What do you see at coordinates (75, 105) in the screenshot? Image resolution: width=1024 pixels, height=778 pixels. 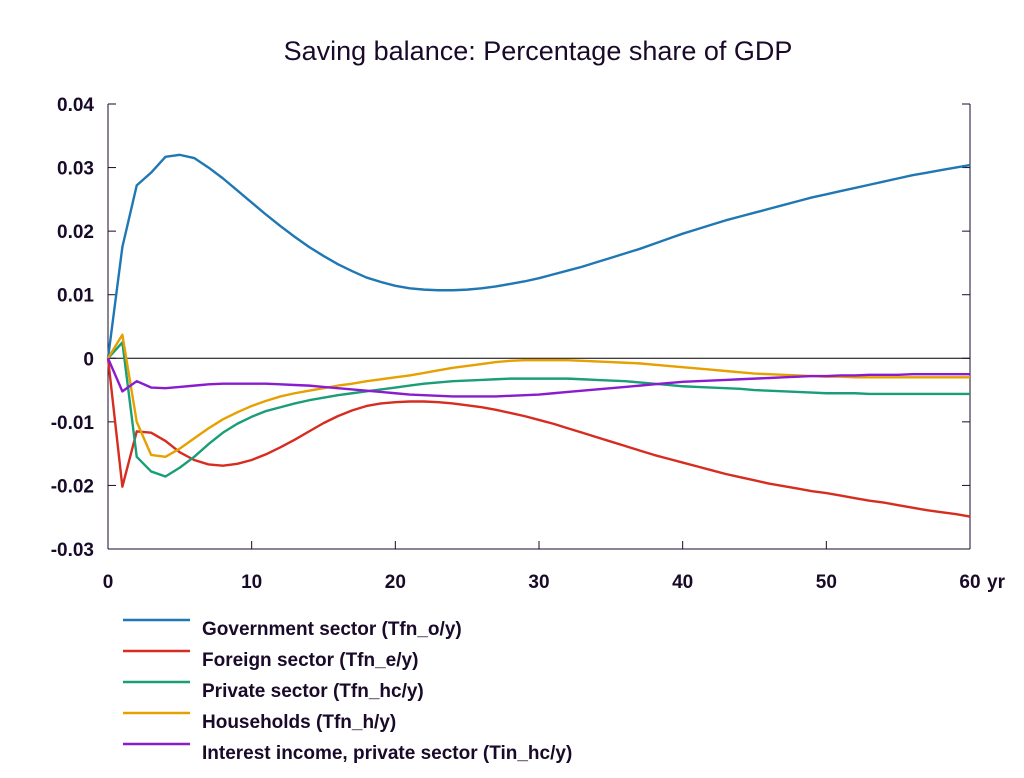 I see `y-tick-label: 0.04` at bounding box center [75, 105].